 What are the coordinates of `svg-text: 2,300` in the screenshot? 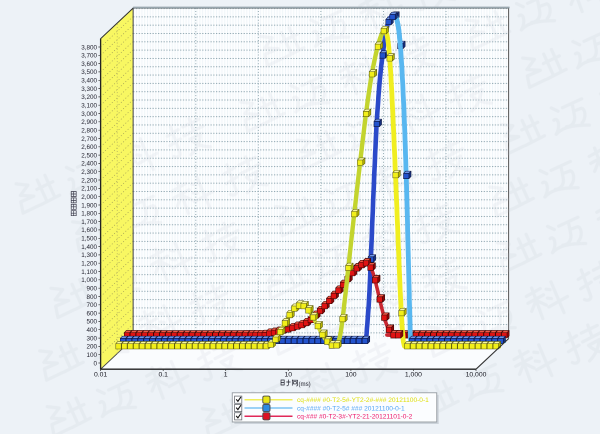 It's located at (89, 172).